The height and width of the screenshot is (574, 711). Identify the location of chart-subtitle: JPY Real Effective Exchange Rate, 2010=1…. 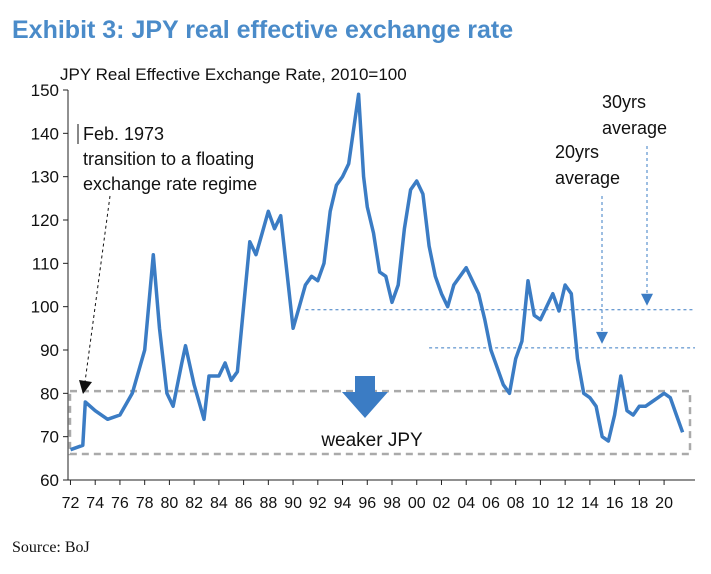
(233, 74).